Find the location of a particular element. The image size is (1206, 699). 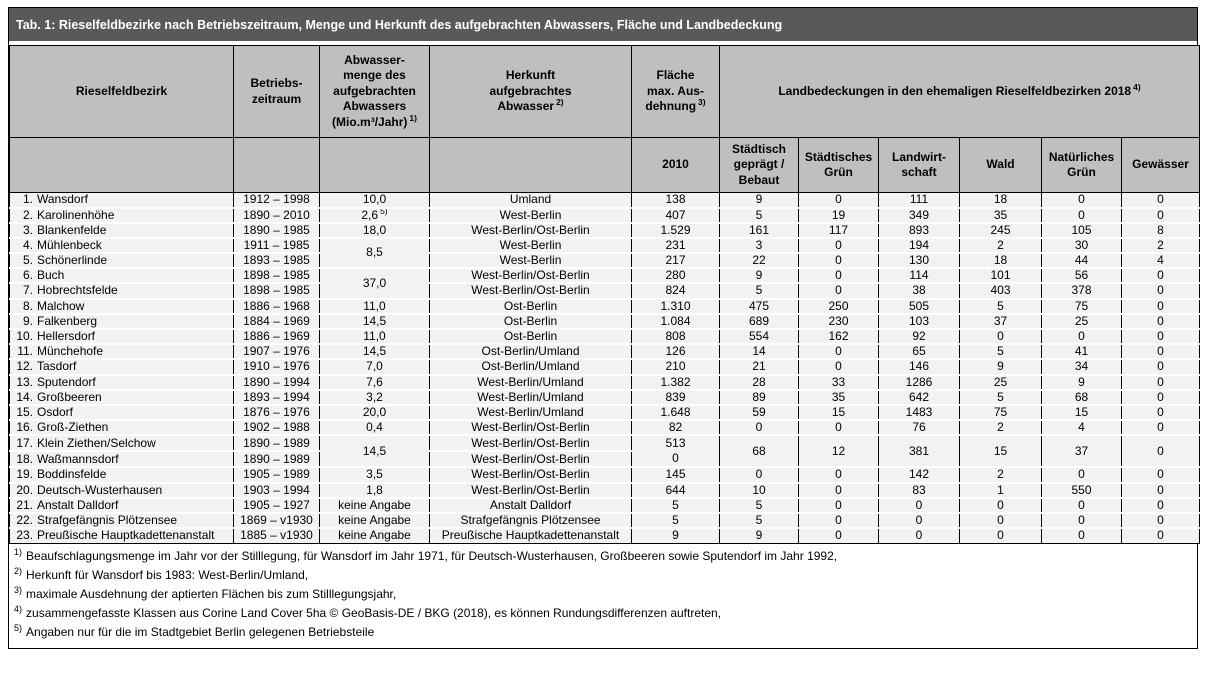

footnote-ref-5: 5) is located at coordinates (384, 211).